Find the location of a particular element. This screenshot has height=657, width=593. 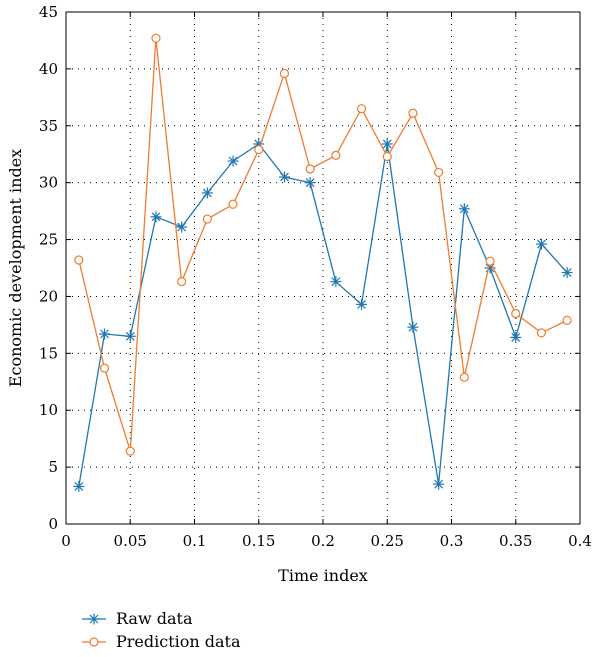

x-tick-label: 0.4 is located at coordinates (580, 541).